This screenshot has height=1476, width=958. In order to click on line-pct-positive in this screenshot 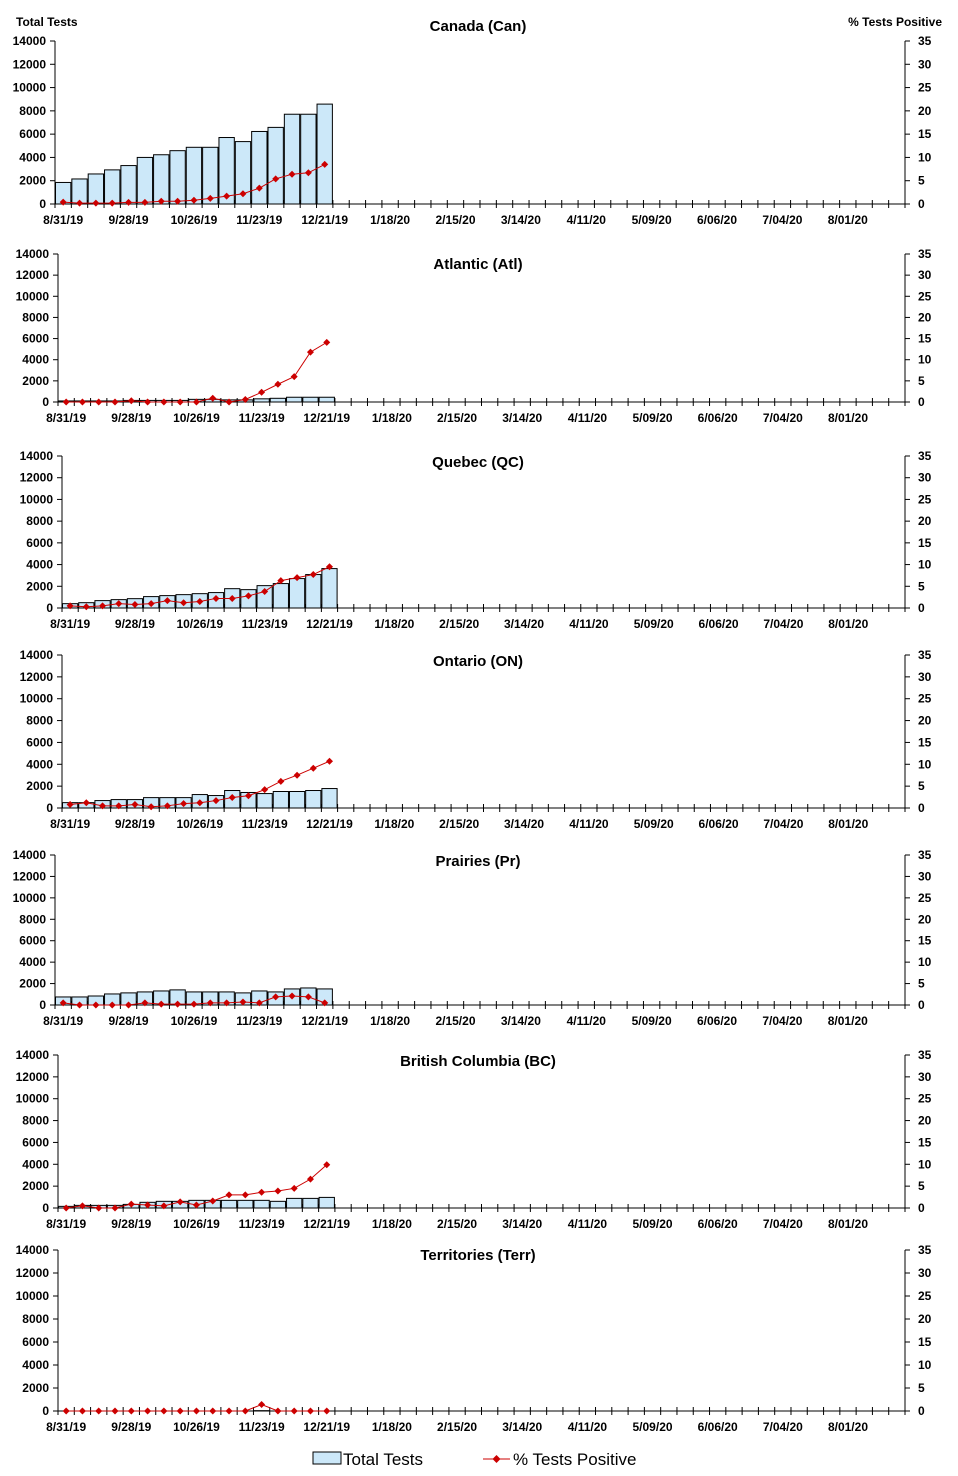, I will do `click(197, 372)`.